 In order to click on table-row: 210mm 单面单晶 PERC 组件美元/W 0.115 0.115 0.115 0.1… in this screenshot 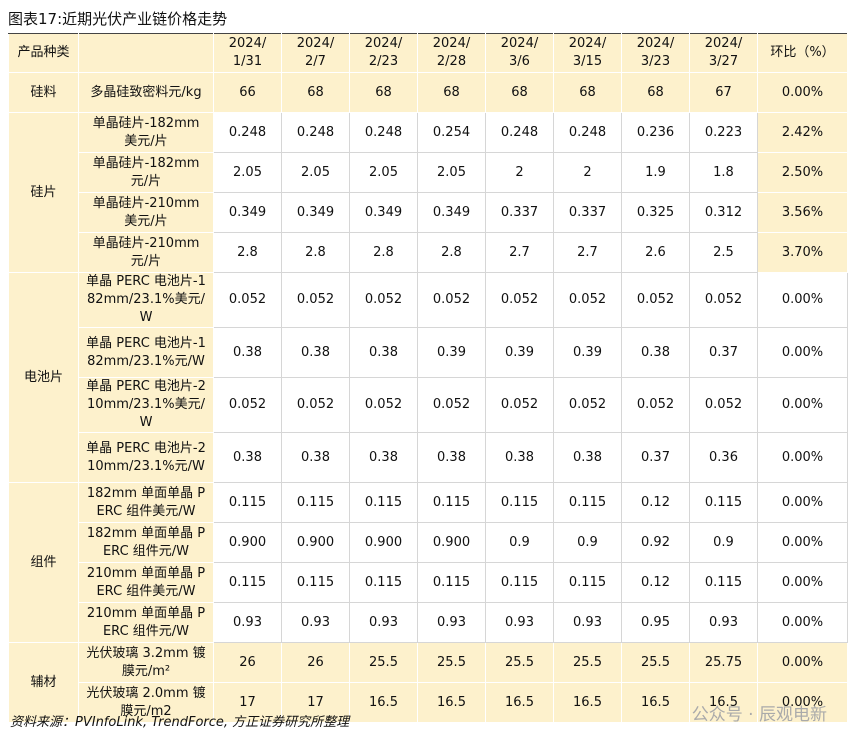, I will do `click(428, 582)`.